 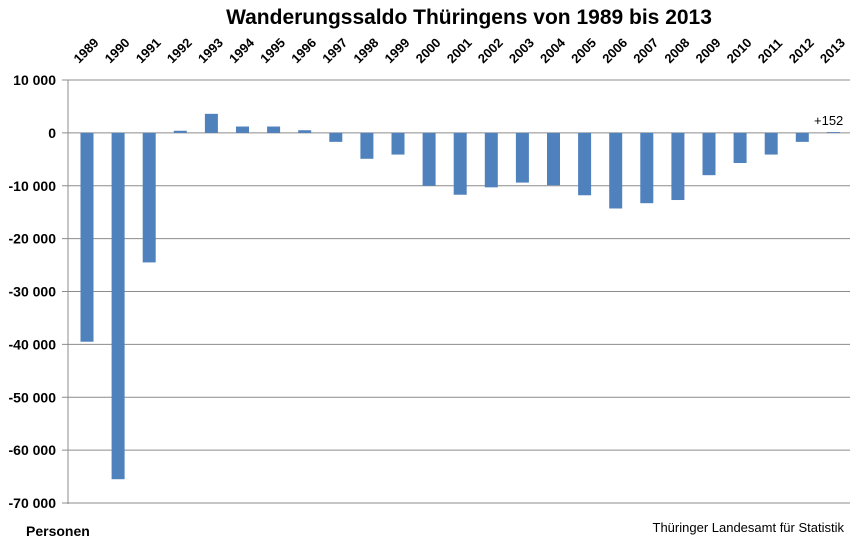 I want to click on bar-1992, so click(x=180, y=131).